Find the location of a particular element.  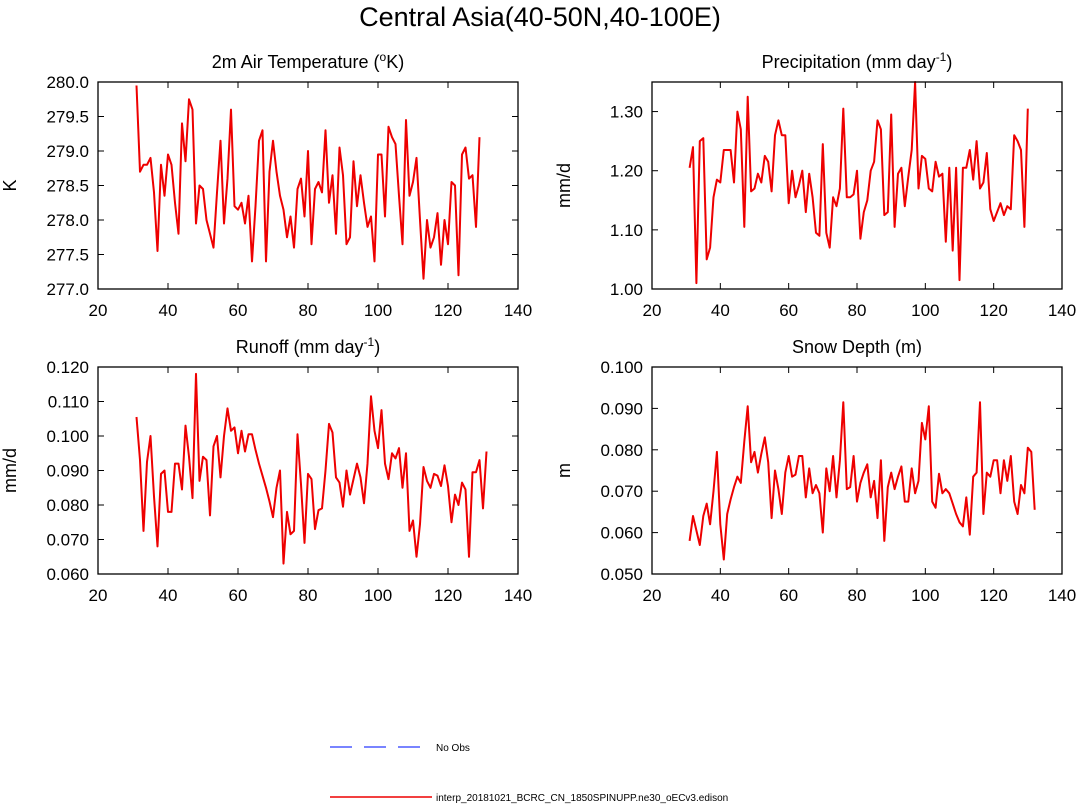

y-tick-label: 0.110 is located at coordinates (68, 402).